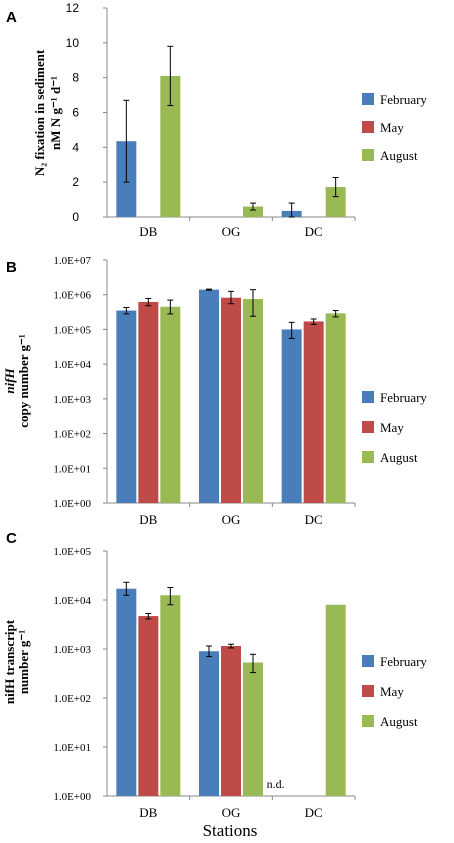  Describe the element at coordinates (9, 380) in the screenshot. I see `panel-b-ylabel-line1: nifH` at that location.